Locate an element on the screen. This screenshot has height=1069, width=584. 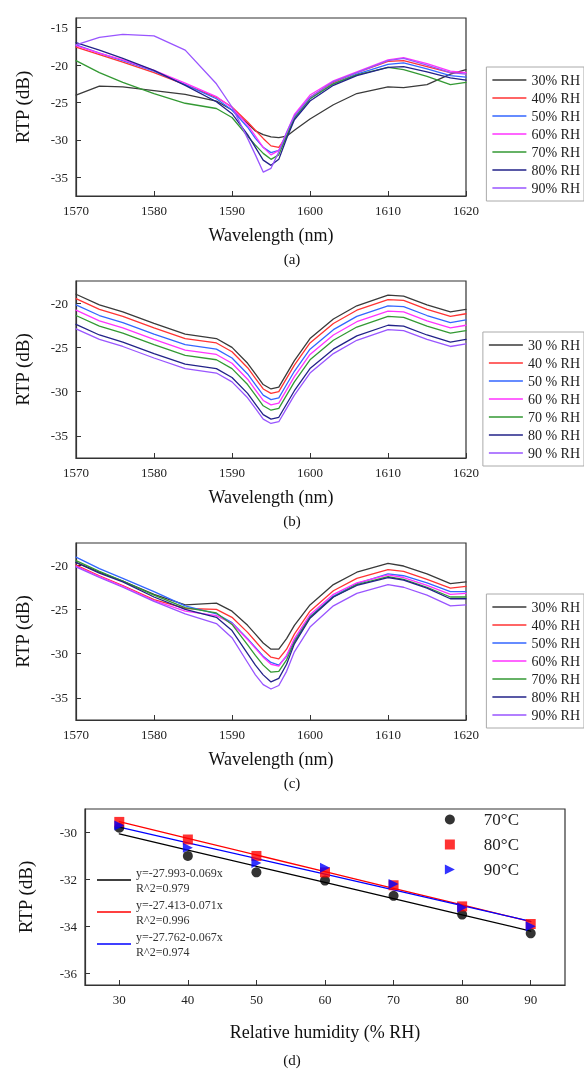
x-tick-label: 30 is located at coordinates (119, 999).